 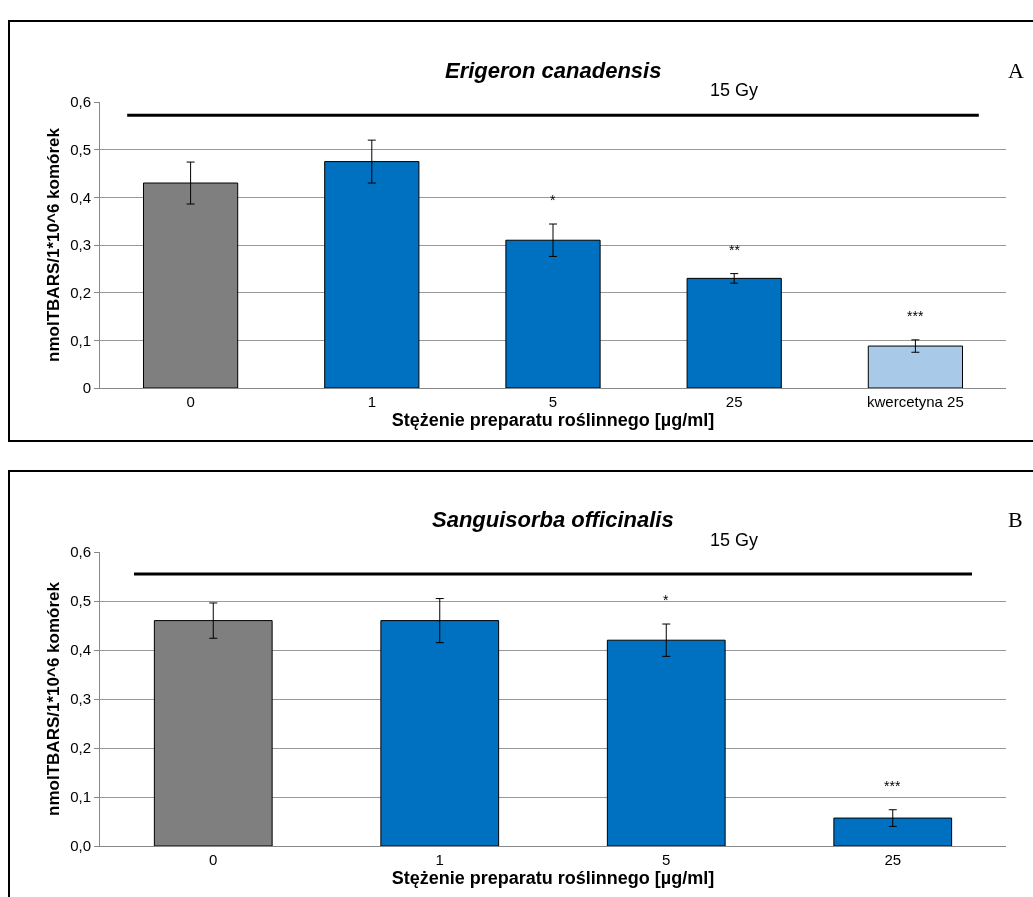 I want to click on y-tick-label: 0,0, so click(x=80, y=846).